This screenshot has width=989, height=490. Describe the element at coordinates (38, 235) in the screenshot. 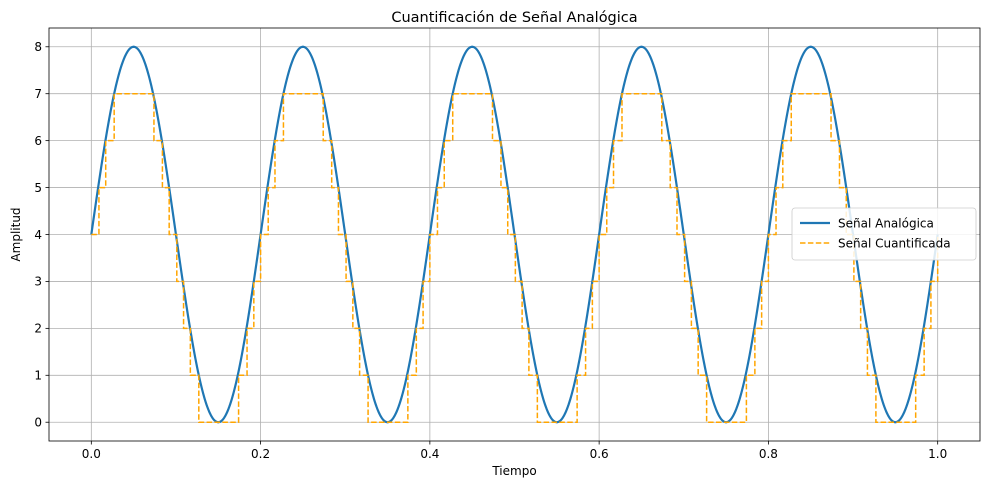

I see `y-tick-label: 4` at that location.